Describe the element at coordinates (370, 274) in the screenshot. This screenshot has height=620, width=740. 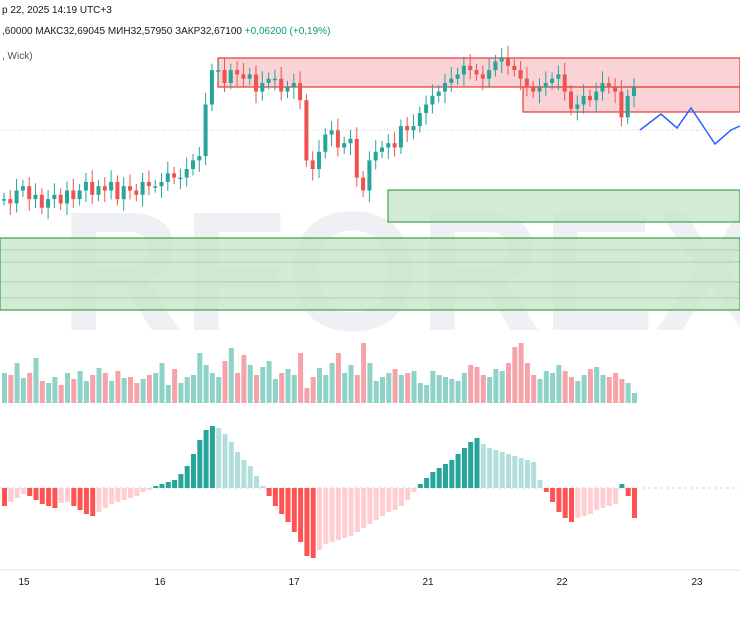
I see `support-zone` at that location.